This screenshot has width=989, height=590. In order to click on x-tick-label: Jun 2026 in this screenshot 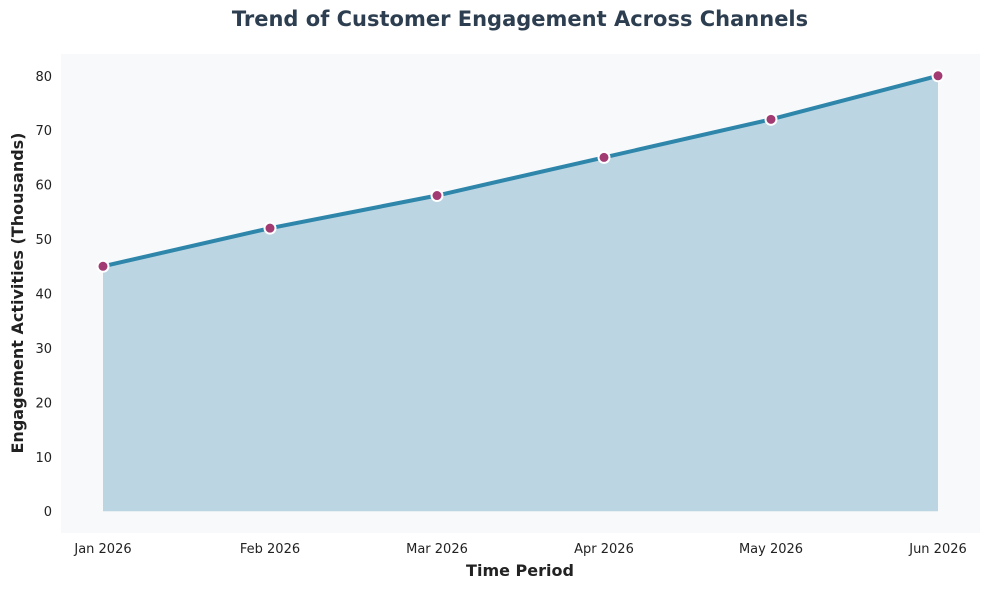, I will do `click(937, 549)`.